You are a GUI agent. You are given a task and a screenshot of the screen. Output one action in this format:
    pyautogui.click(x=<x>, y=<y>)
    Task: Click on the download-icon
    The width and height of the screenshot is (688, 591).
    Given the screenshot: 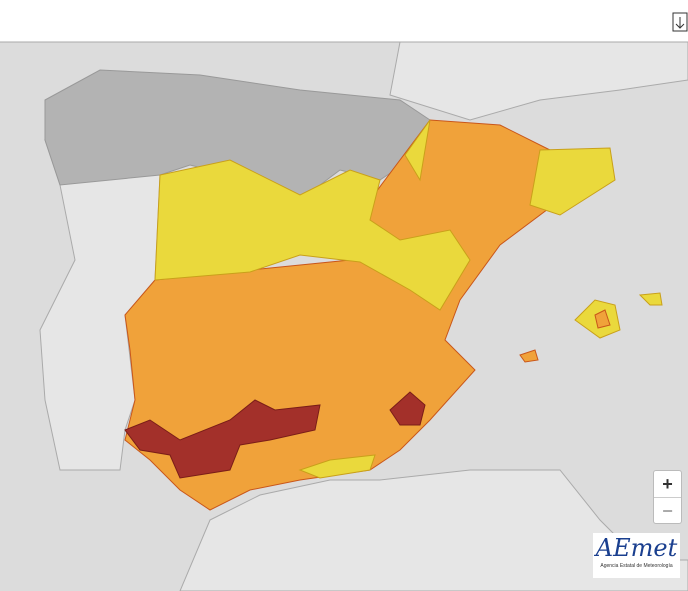 What is the action you would take?
    pyautogui.click(x=680, y=22)
    